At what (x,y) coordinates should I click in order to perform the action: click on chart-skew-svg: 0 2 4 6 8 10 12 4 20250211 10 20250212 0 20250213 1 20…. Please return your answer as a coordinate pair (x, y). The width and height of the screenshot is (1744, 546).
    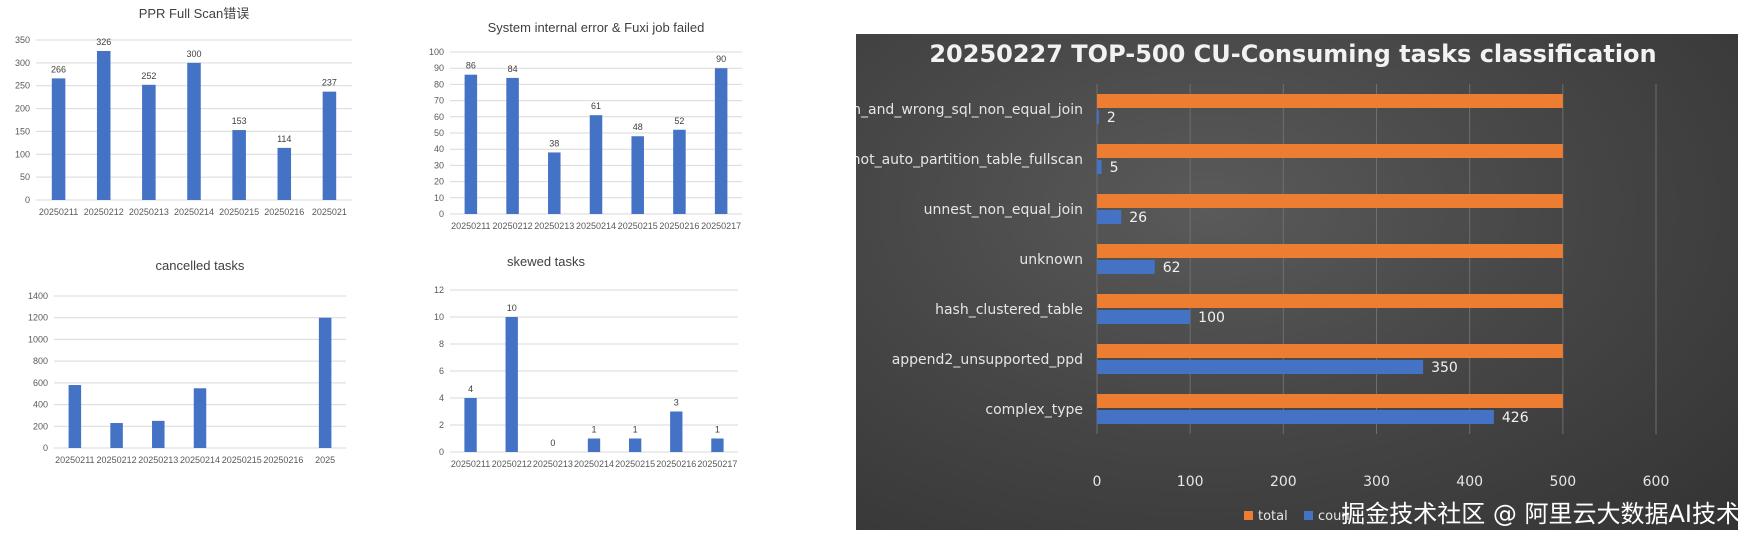
    Looking at the image, I should click on (586, 377).